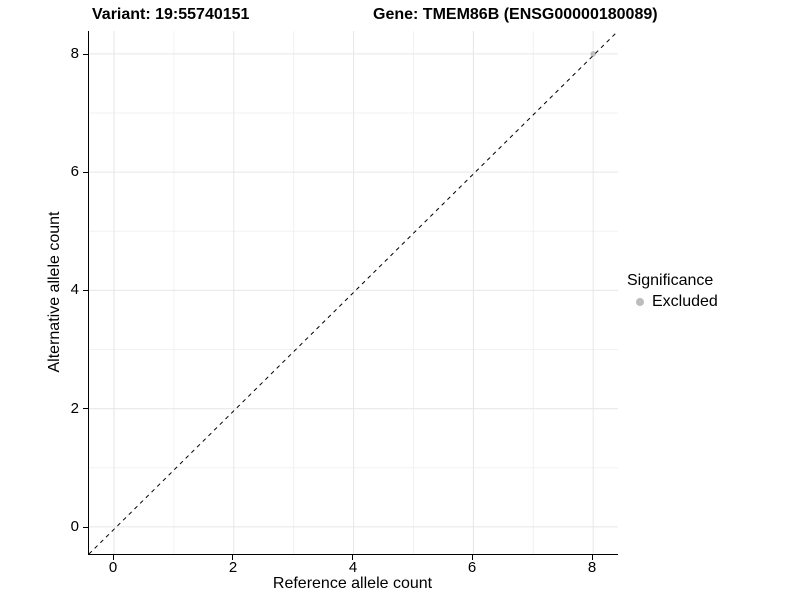 The height and width of the screenshot is (600, 800). Describe the element at coordinates (353, 567) in the screenshot. I see `x-tick-label: 4` at that location.